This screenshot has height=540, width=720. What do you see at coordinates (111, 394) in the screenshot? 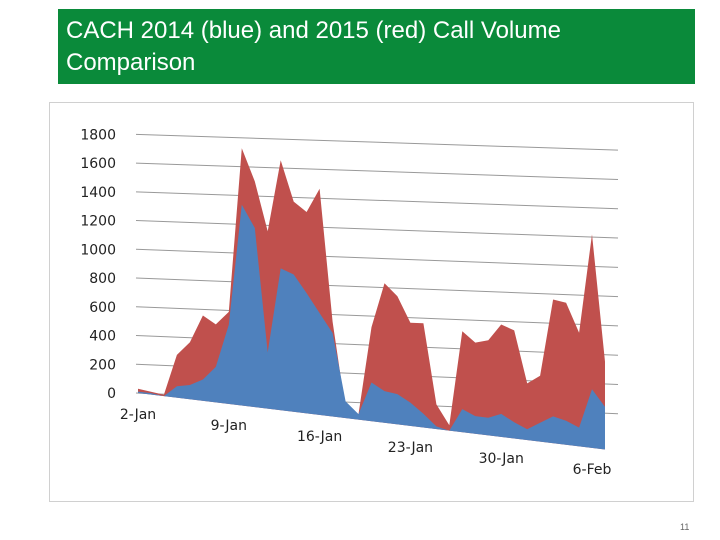
I see `y-tick-label: 0` at bounding box center [111, 394].